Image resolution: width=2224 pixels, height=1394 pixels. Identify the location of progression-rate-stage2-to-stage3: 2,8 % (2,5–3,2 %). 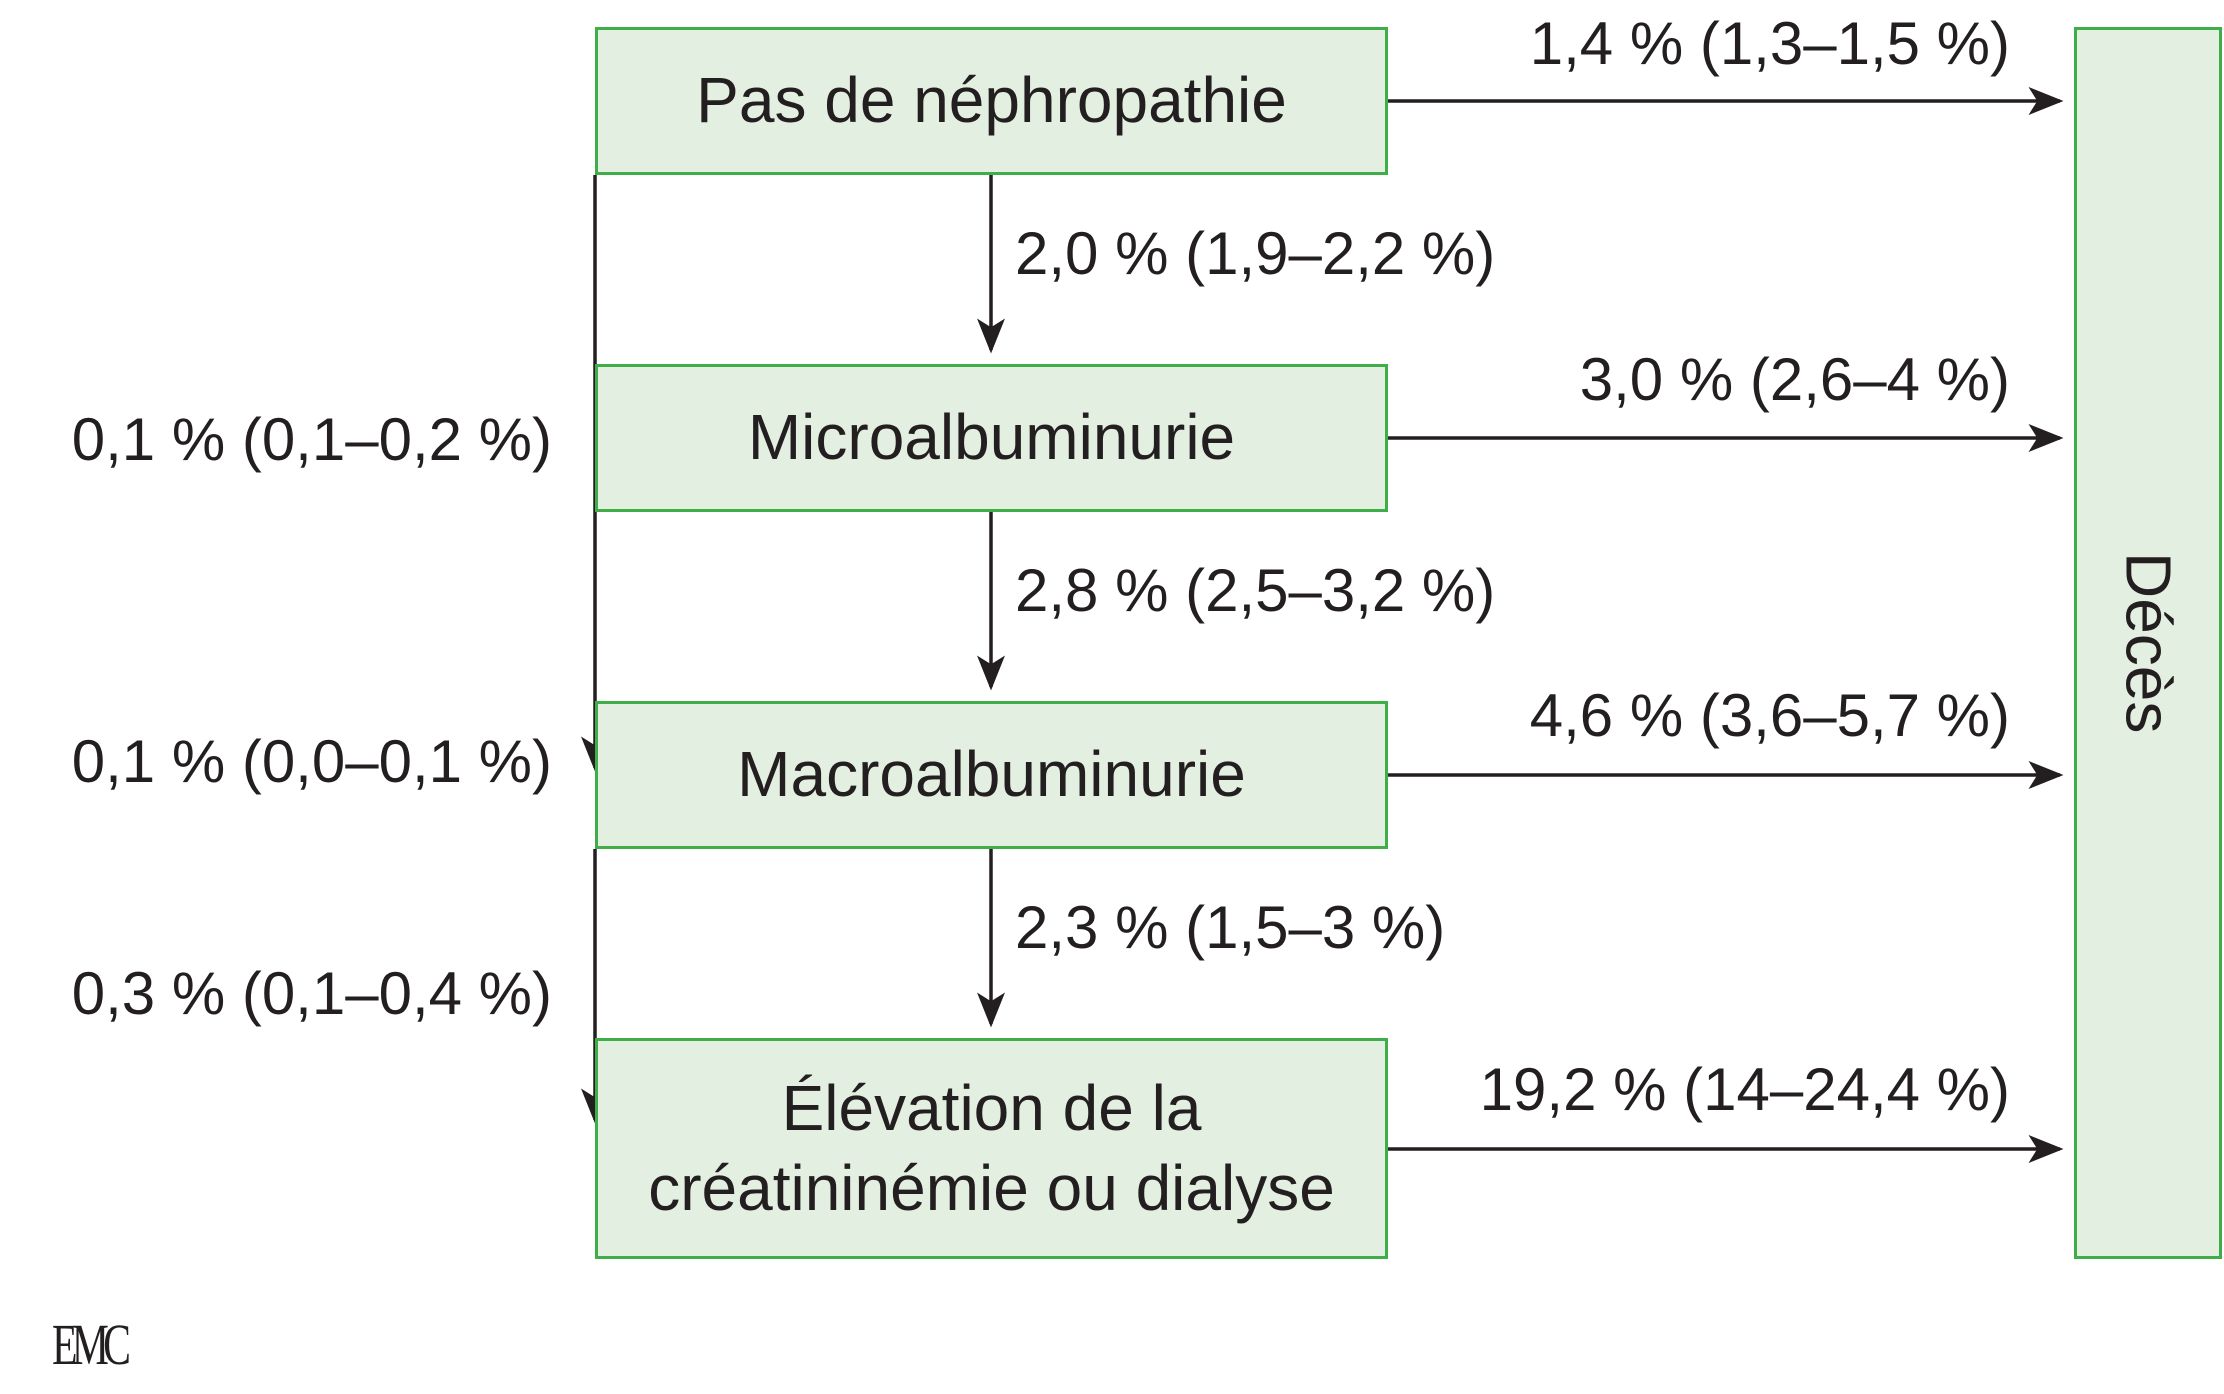
(1255, 590).